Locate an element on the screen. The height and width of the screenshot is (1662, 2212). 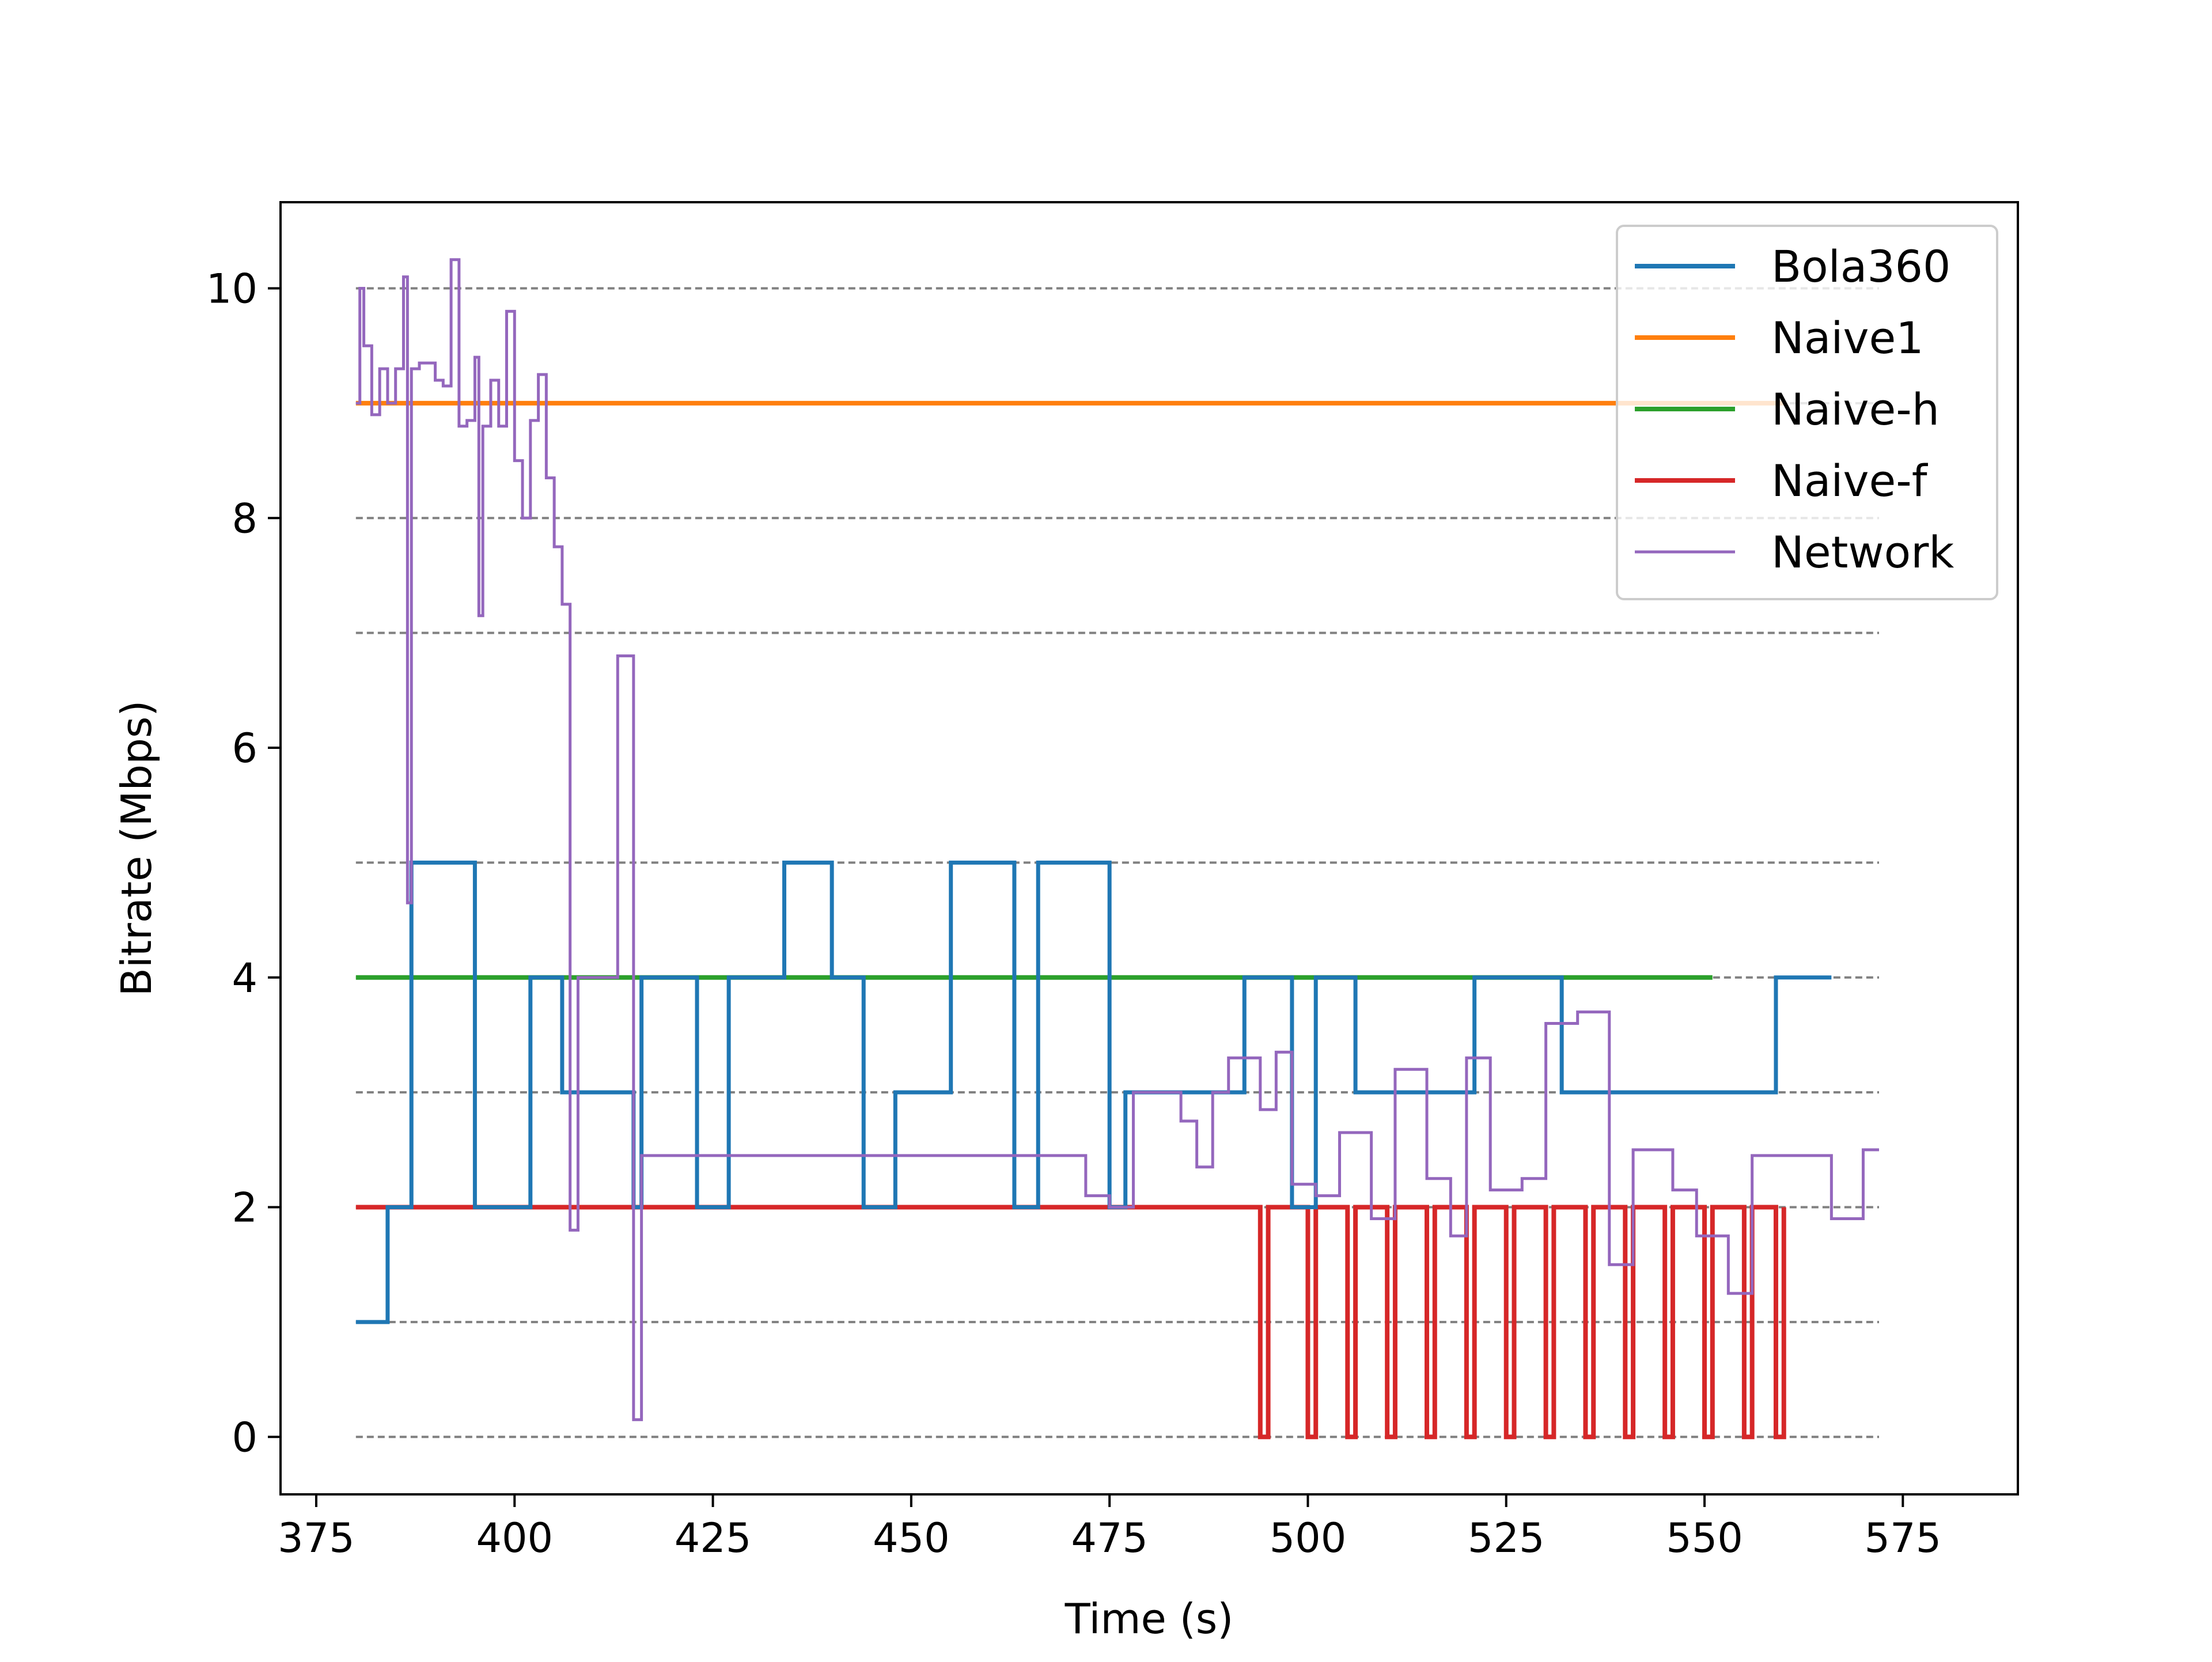
y-tick-label: 8 is located at coordinates (244, 518).